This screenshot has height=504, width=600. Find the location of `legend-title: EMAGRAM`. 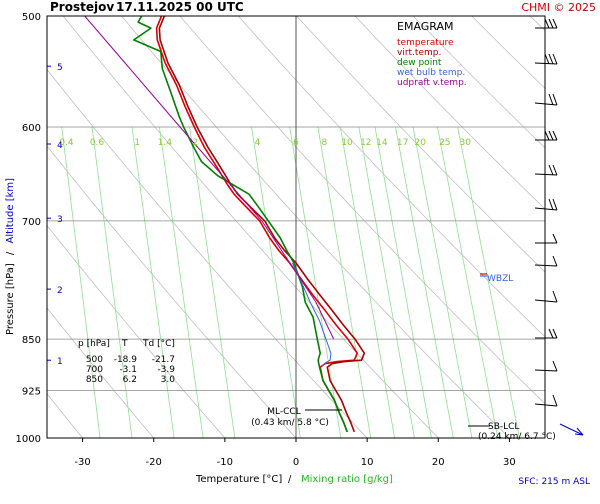

legend-title: EMAGRAM is located at coordinates (425, 26).